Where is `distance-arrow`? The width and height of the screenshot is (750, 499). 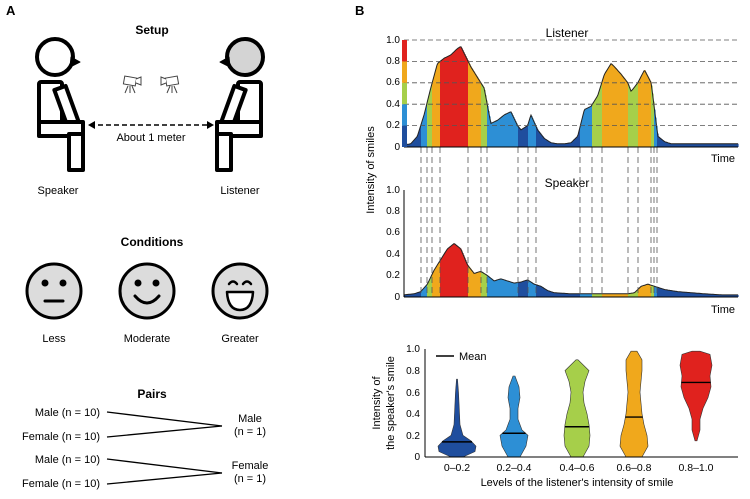
distance-arrow is located at coordinates (151, 125).